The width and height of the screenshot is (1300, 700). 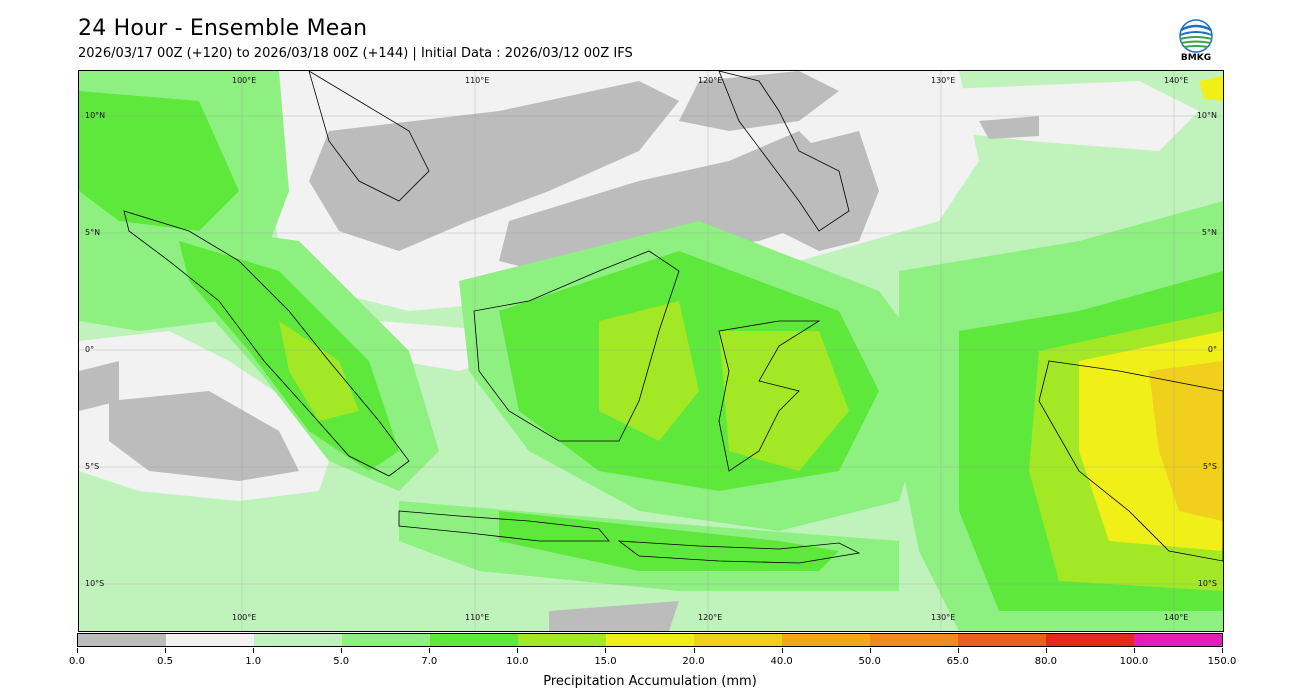 What do you see at coordinates (1206, 115) in the screenshot?
I see `lat-label-right-10n: 10°N` at bounding box center [1206, 115].